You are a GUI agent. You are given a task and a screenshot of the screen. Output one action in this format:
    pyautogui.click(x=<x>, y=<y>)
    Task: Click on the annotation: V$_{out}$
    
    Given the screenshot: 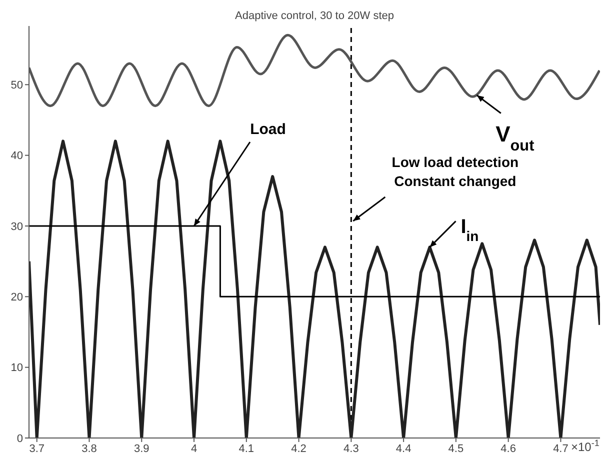 What is the action you would take?
    pyautogui.click(x=515, y=137)
    